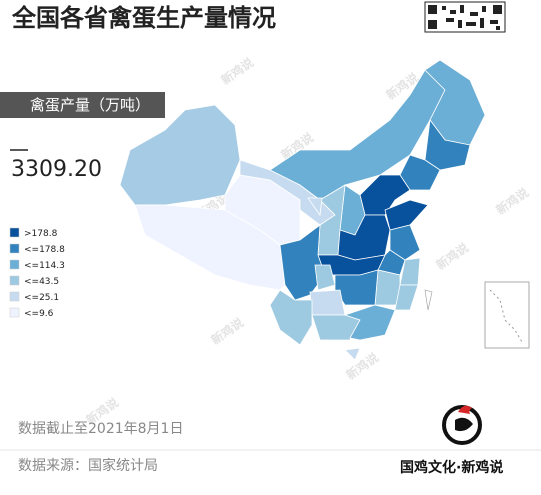 This screenshot has height=495, width=541. I want to click on logo, so click(462, 425).